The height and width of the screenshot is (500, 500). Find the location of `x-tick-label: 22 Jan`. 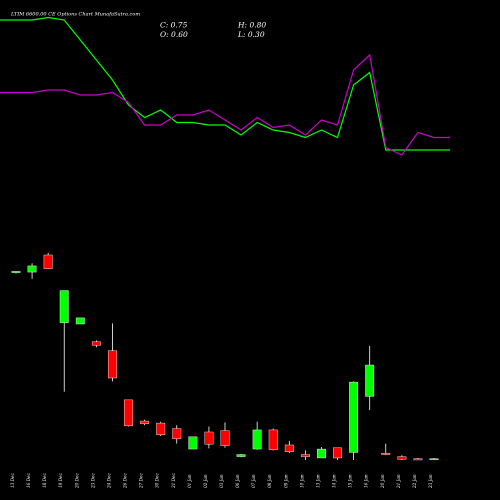

x-tick-label: 22 Jan is located at coordinates (414, 481).